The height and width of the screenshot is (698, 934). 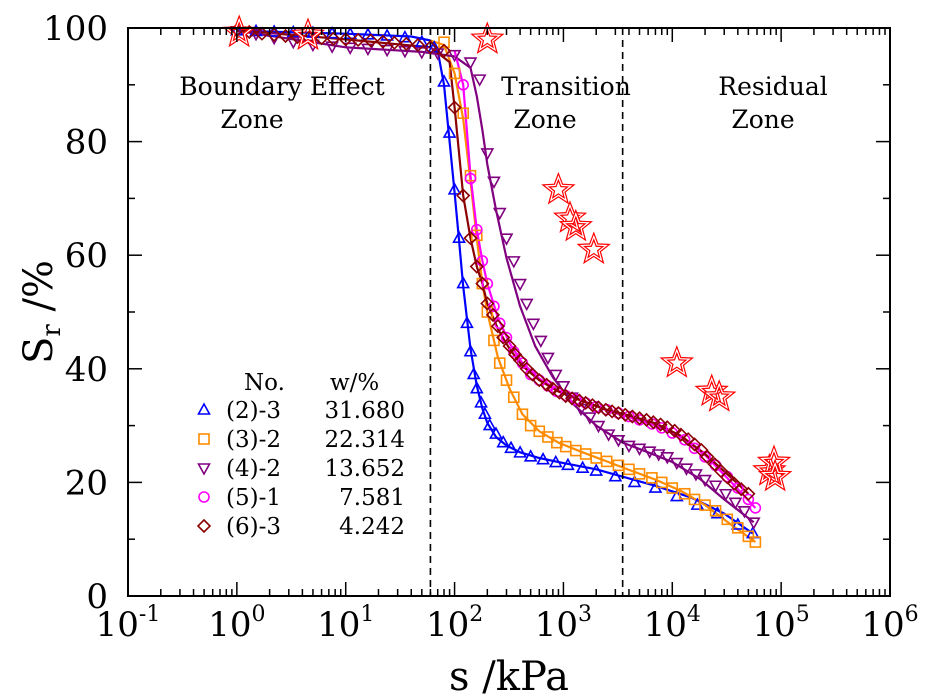 What do you see at coordinates (39, 350) in the screenshot?
I see `y-axis-title-symbol: S` at bounding box center [39, 350].